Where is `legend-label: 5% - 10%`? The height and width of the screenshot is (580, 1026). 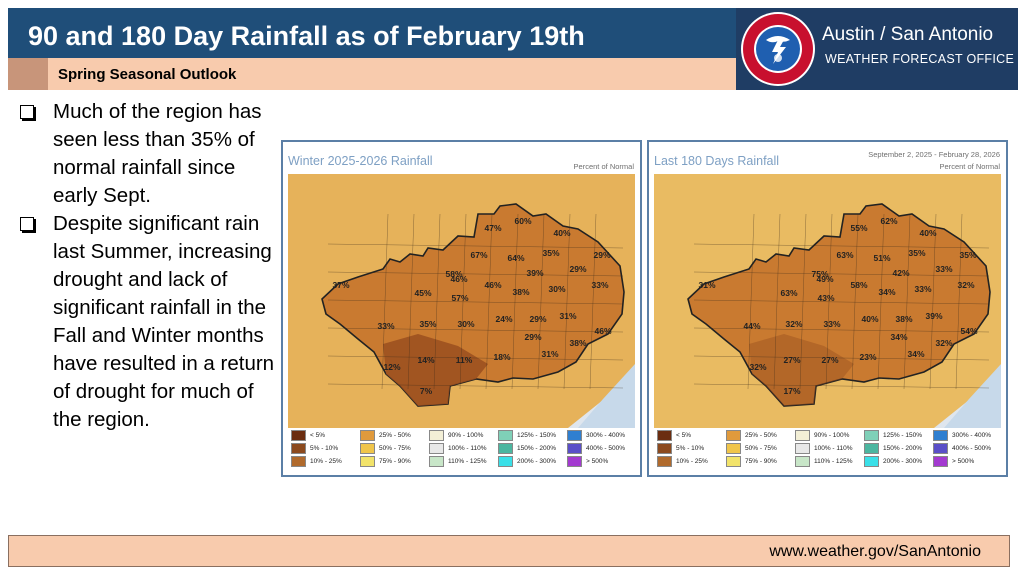
legend-label: 5% - 10% is located at coordinates (324, 449).